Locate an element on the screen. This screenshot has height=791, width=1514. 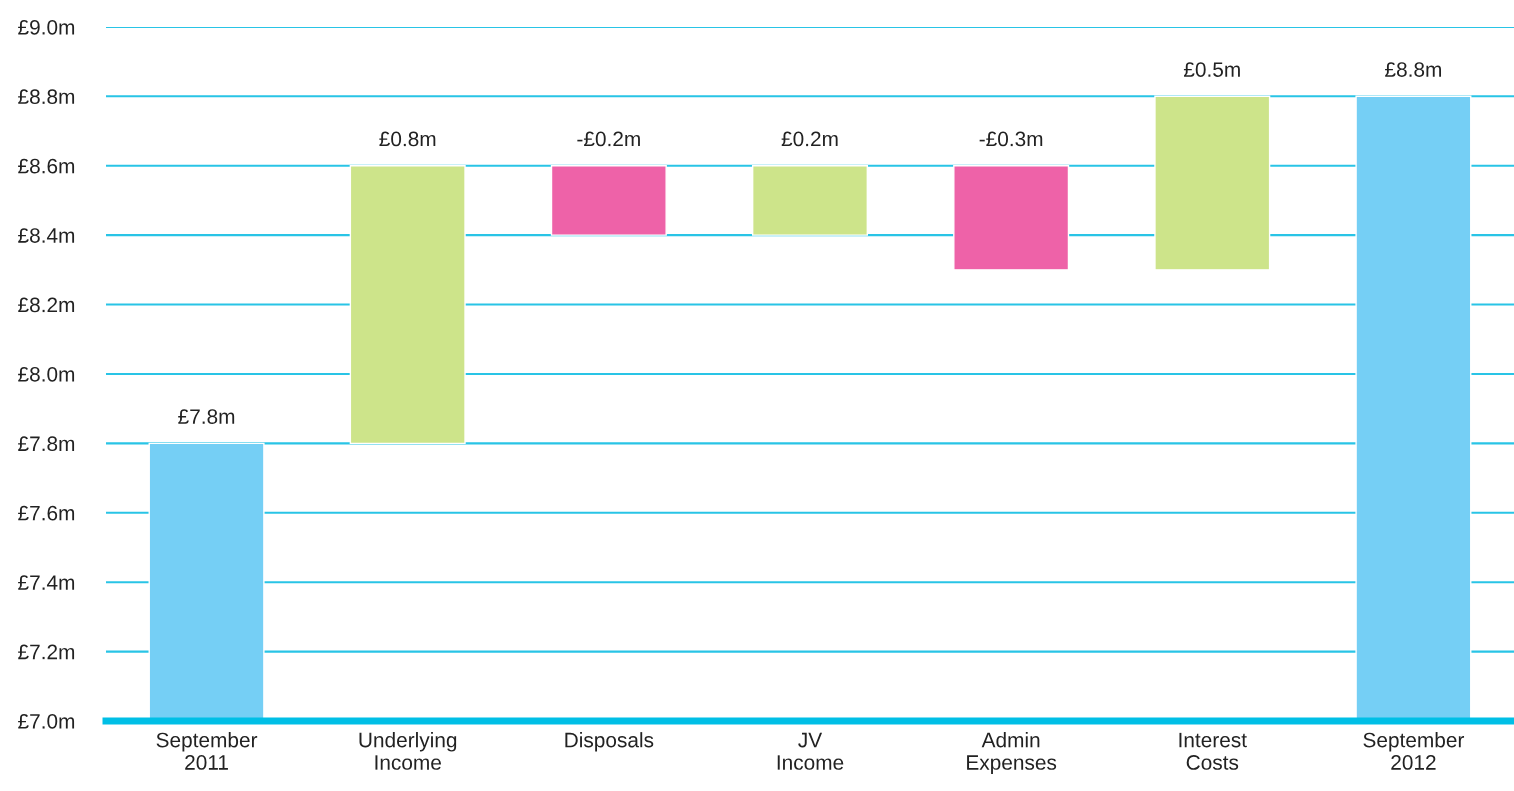
y-tick-label: £7.4m is located at coordinates (46, 582).